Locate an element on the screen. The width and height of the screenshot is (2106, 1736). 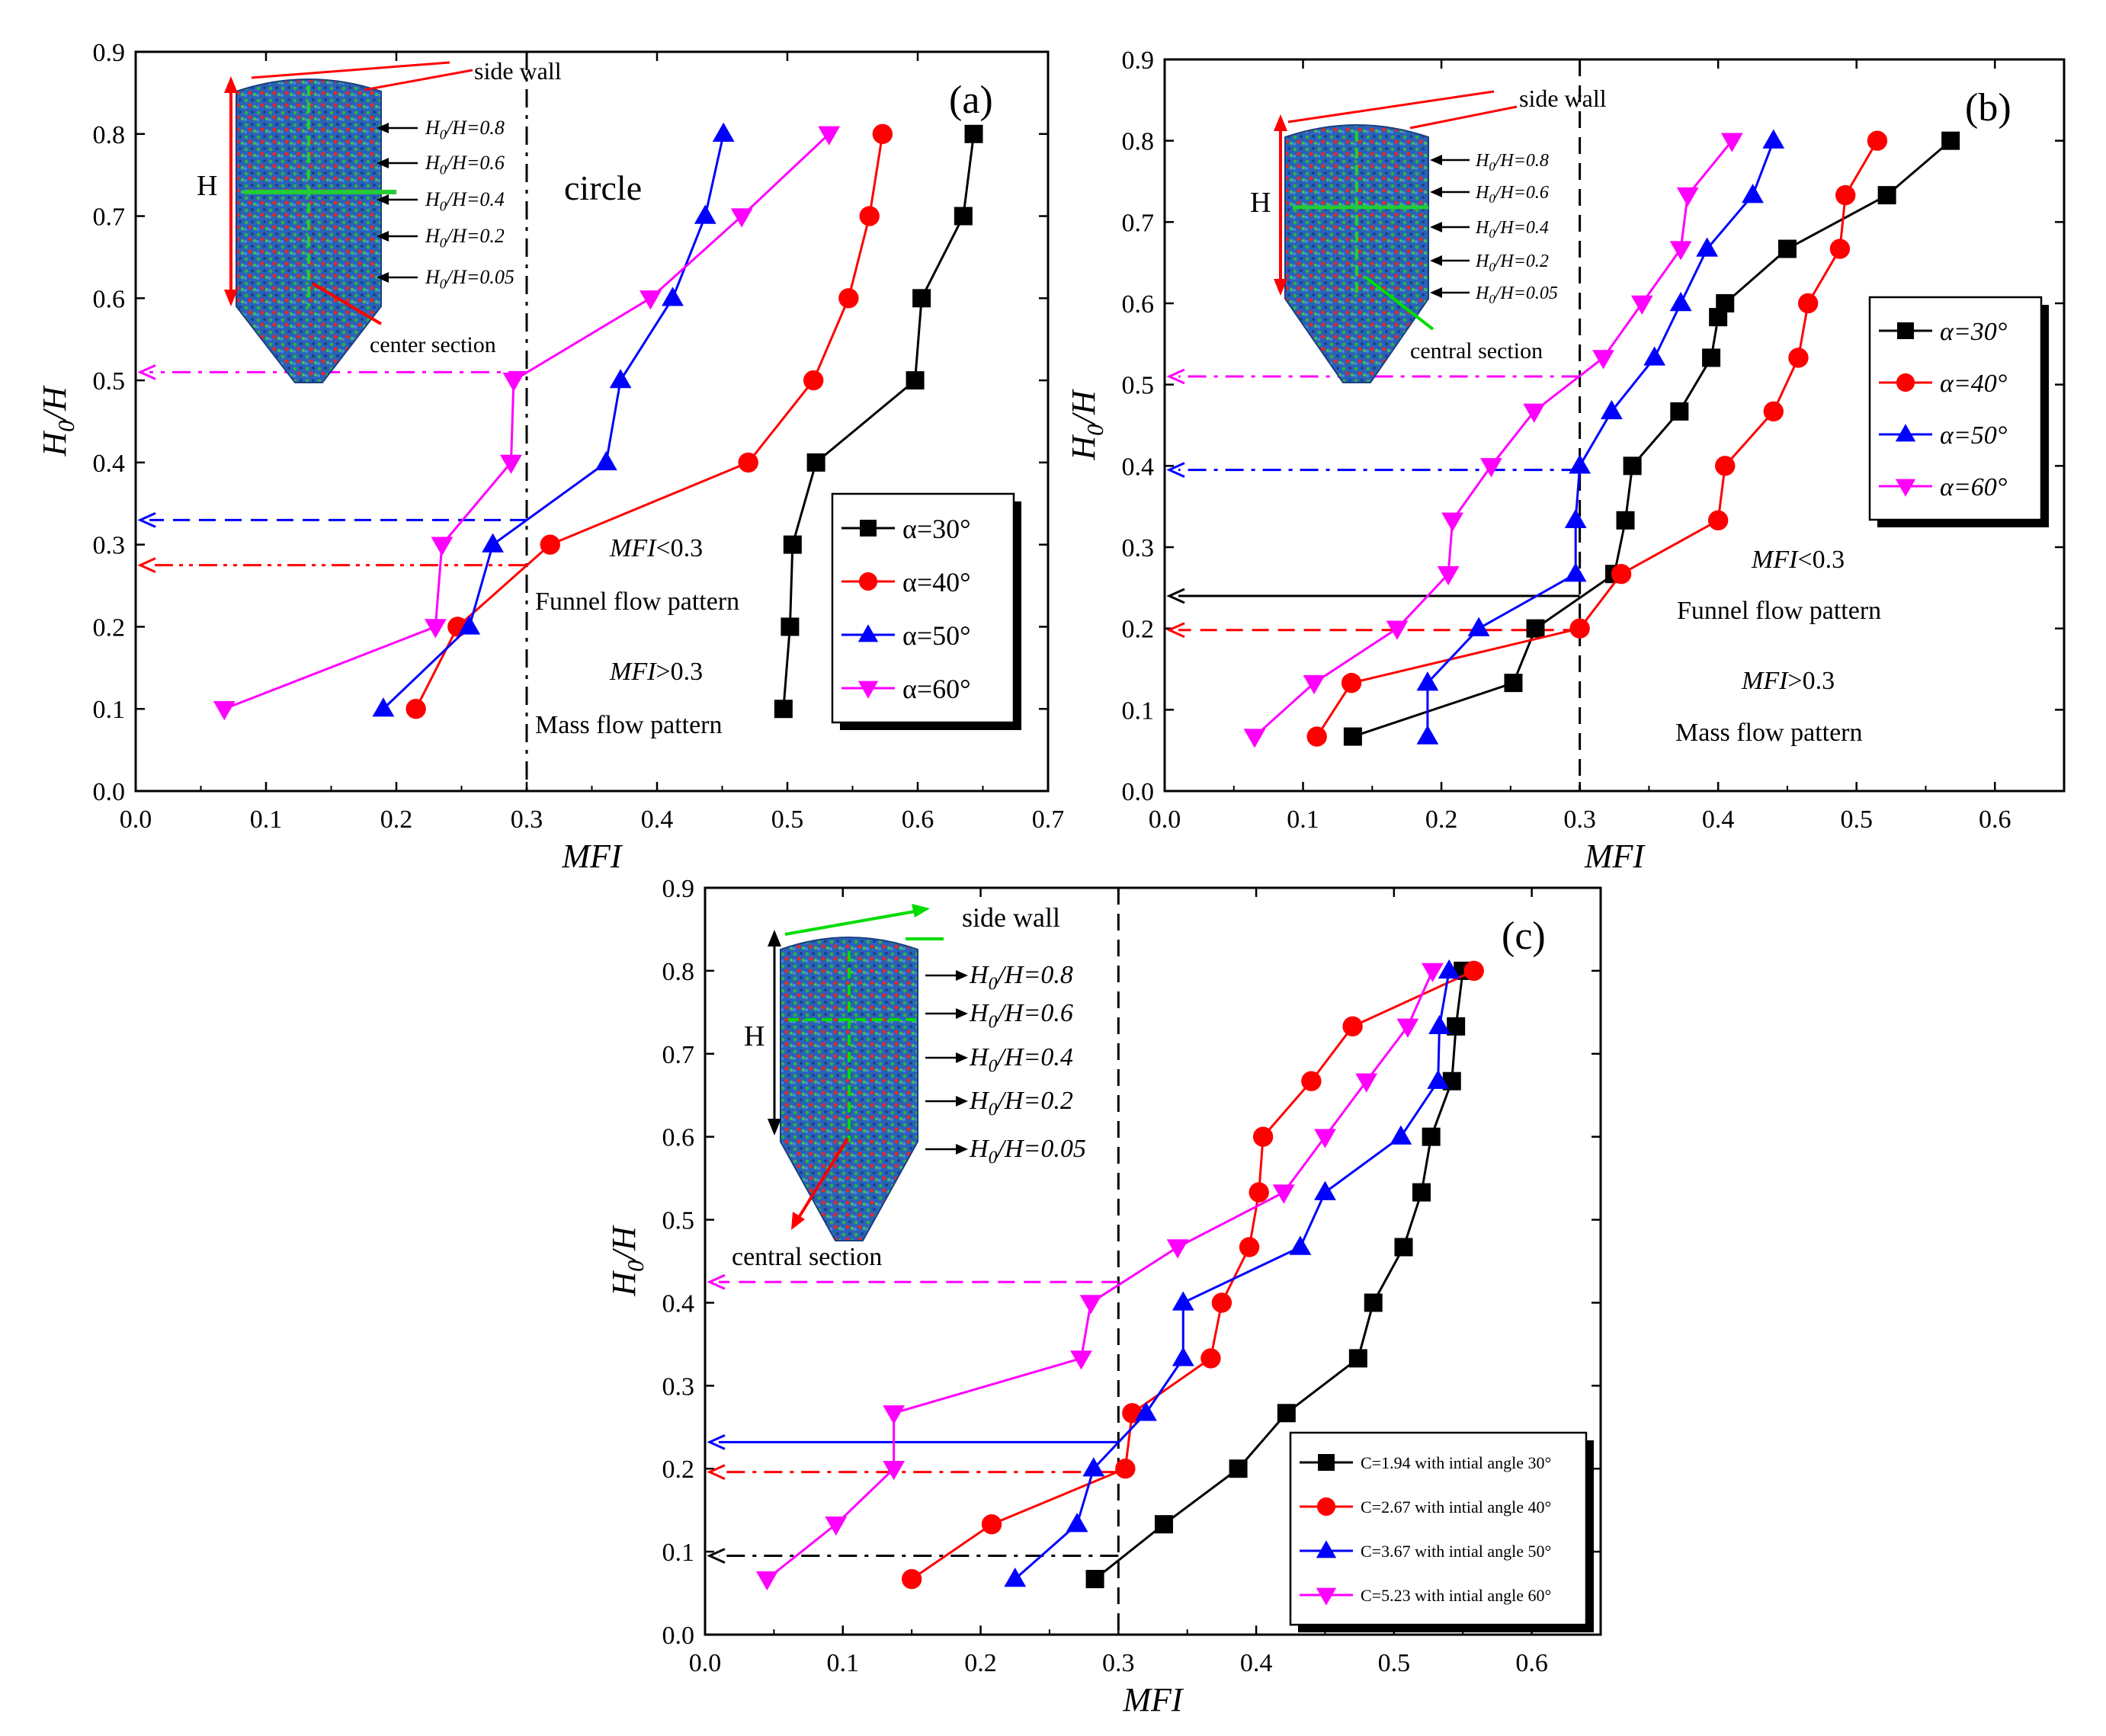
annotation-mass-threshold: MFI>0.3 is located at coordinates (656, 672).